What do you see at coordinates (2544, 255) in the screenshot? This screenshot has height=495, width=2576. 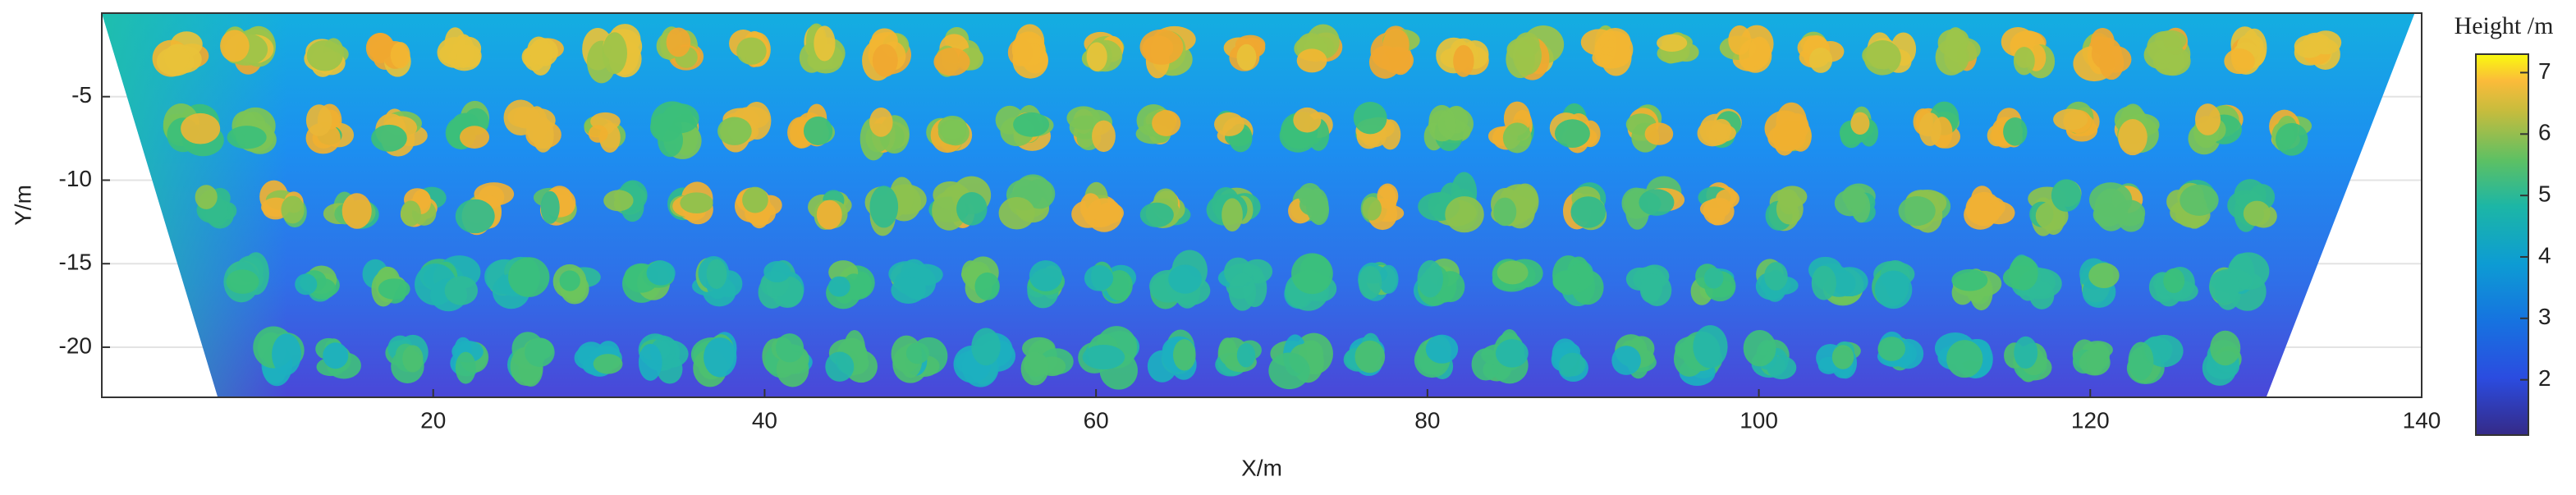 I see `colorbar-tick-label: 4` at bounding box center [2544, 255].